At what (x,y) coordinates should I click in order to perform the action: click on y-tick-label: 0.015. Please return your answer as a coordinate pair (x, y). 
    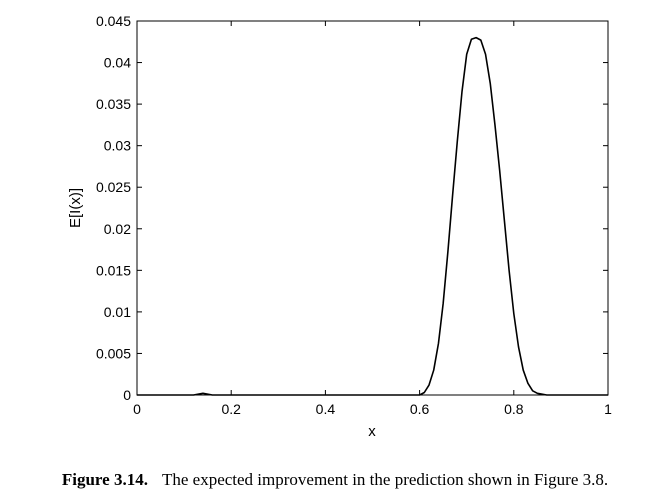
    Looking at the image, I should click on (113, 270).